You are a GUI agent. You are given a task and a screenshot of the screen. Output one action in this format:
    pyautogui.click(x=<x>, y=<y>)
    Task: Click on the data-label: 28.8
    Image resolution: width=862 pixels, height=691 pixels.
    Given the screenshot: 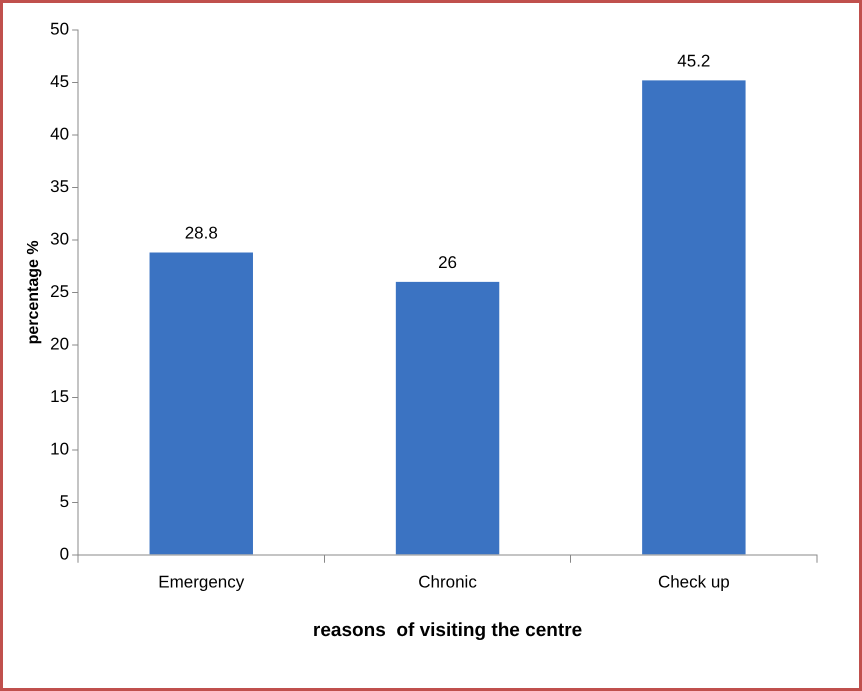 What is the action you would take?
    pyautogui.click(x=201, y=233)
    